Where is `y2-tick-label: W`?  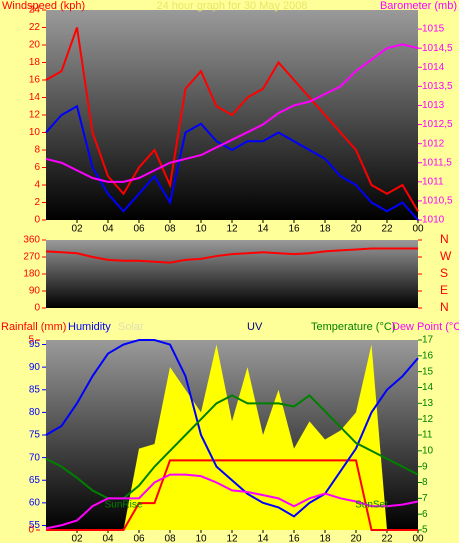
y2-tick-label: W is located at coordinates (446, 256).